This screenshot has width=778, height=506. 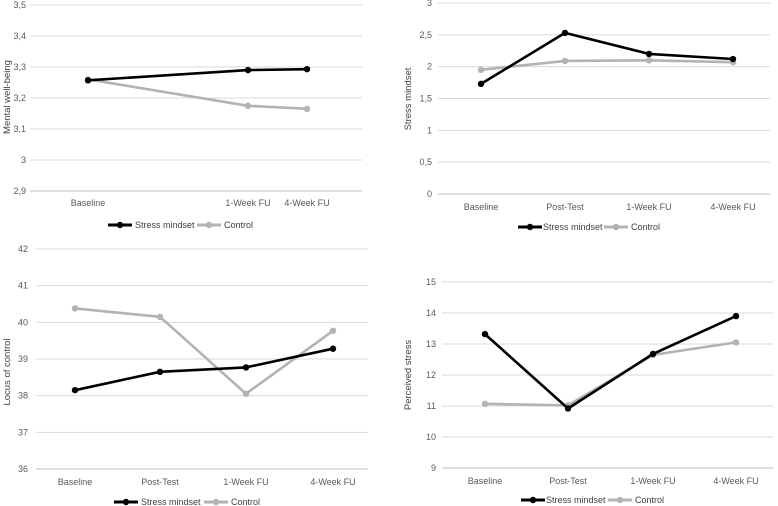 I want to click on y-tick-label: 40, so click(x=23, y=322).